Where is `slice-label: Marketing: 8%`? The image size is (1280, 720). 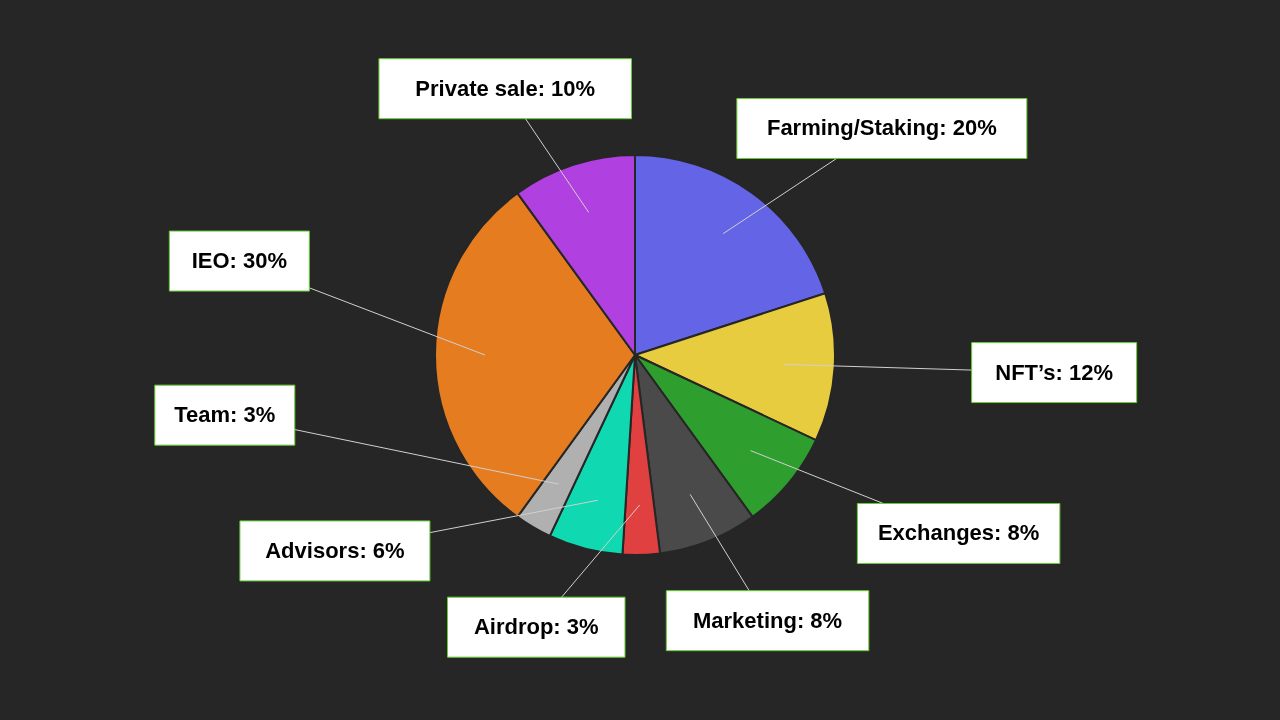 slice-label: Marketing: 8% is located at coordinates (767, 620).